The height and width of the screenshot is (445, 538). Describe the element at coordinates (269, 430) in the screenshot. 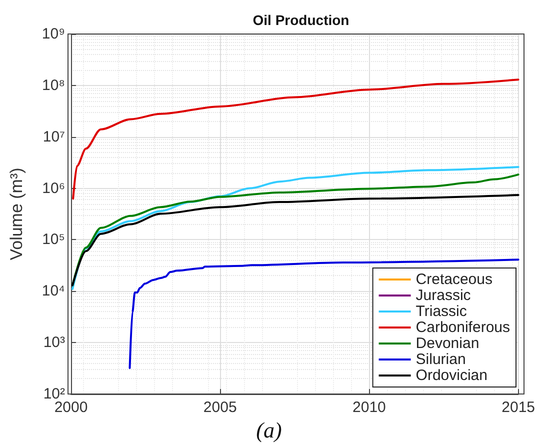

I see `text: (a)` at that location.